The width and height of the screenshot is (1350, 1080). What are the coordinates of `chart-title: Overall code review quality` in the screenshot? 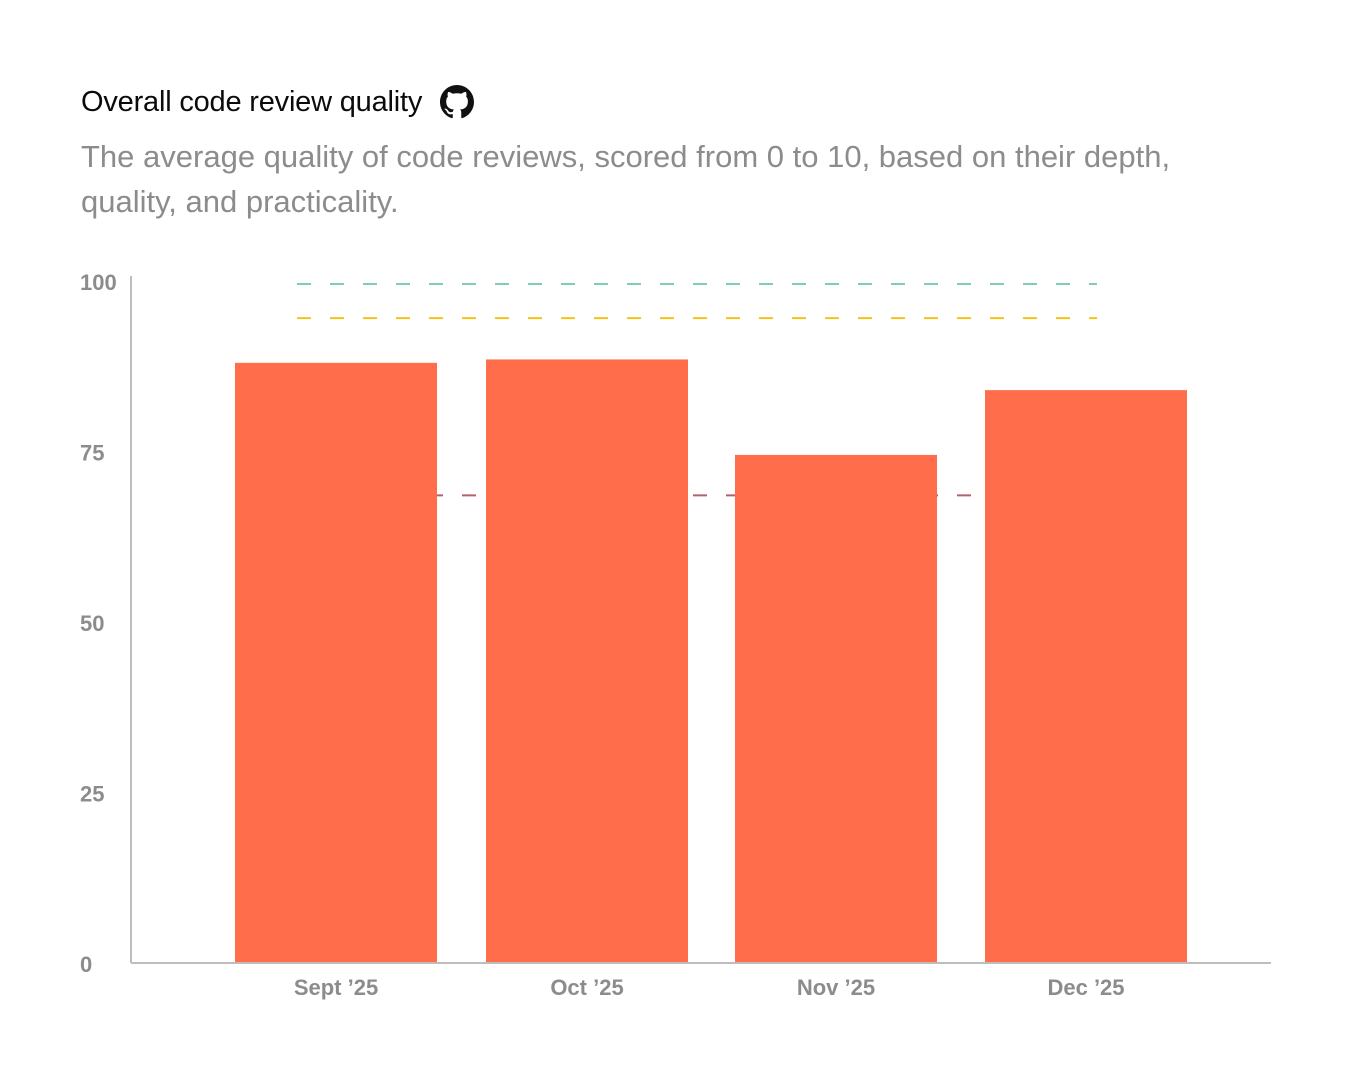 It's located at (252, 101).